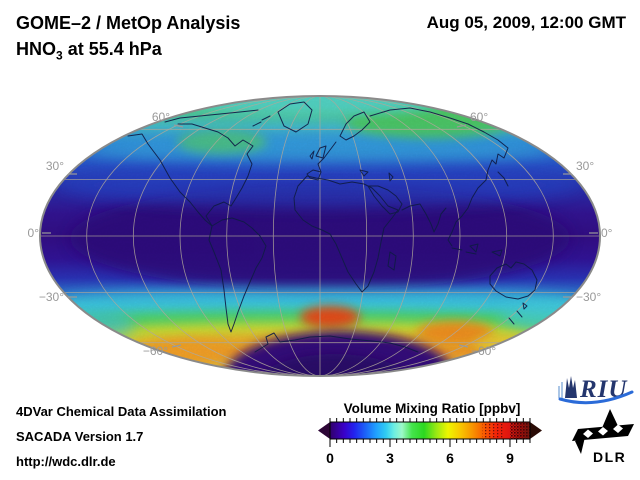  Describe the element at coordinates (51, 297) in the screenshot. I see `lat-label-30s-left: −30°` at that location.